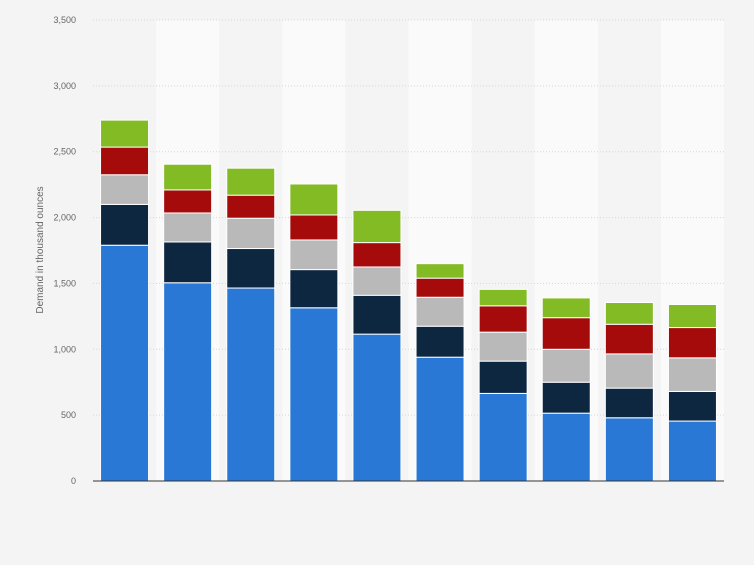 The height and width of the screenshot is (565, 754). Describe the element at coordinates (64, 86) in the screenshot. I see `y-tick-label: 3,000` at that location.